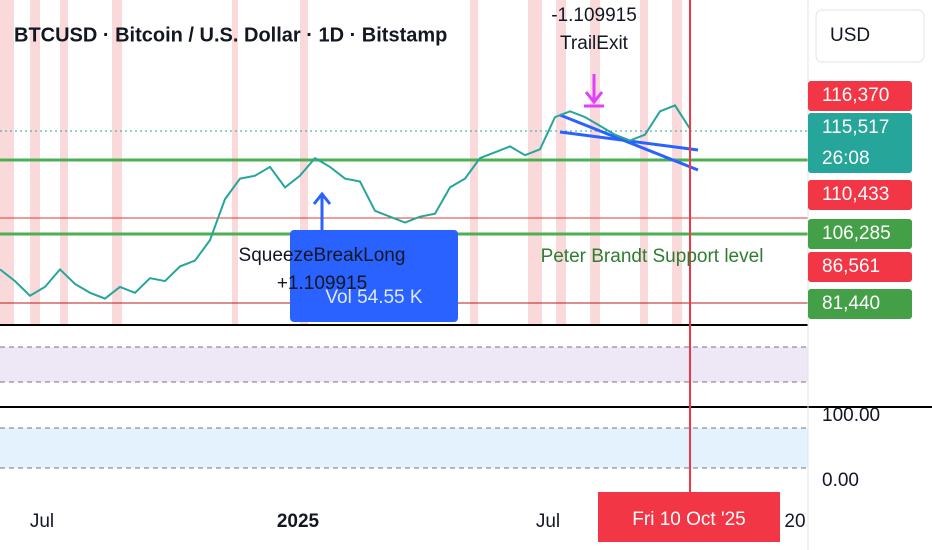 The height and width of the screenshot is (550, 932). Describe the element at coordinates (322, 283) in the screenshot. I see `annotation: +1.109915` at that location.